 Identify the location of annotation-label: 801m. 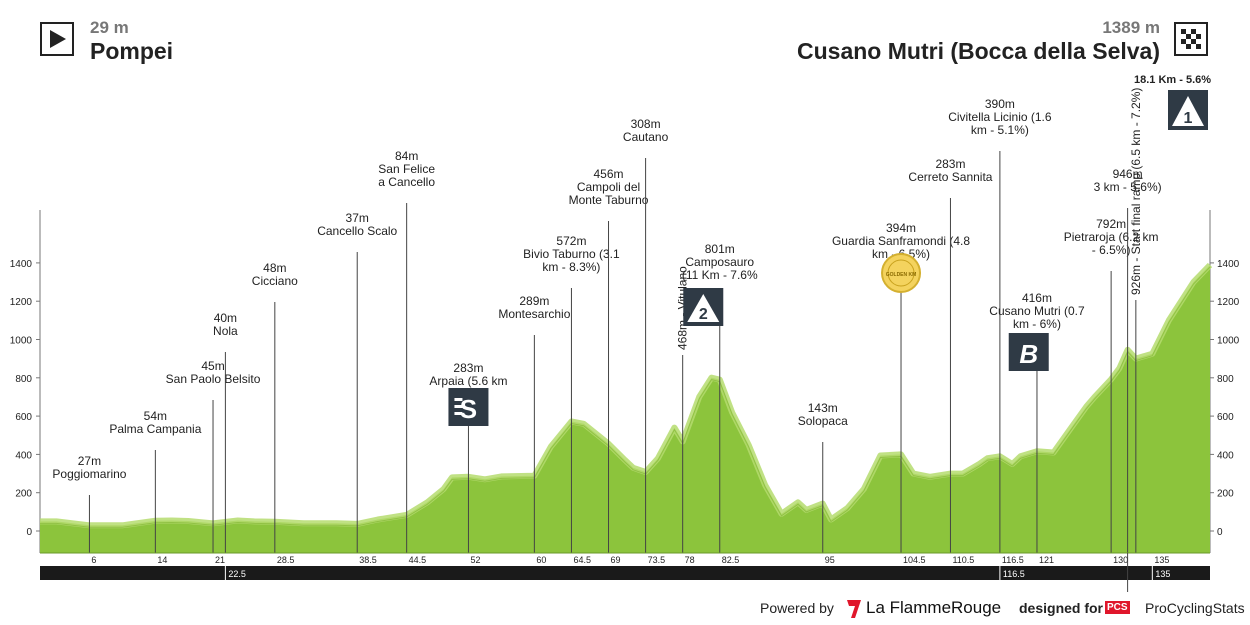
(720, 249).